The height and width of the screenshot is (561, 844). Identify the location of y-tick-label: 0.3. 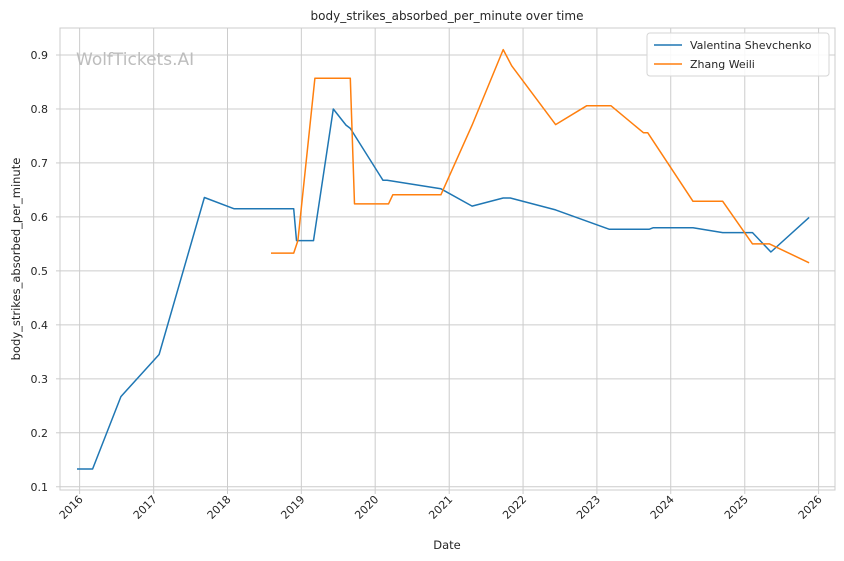
(40, 379).